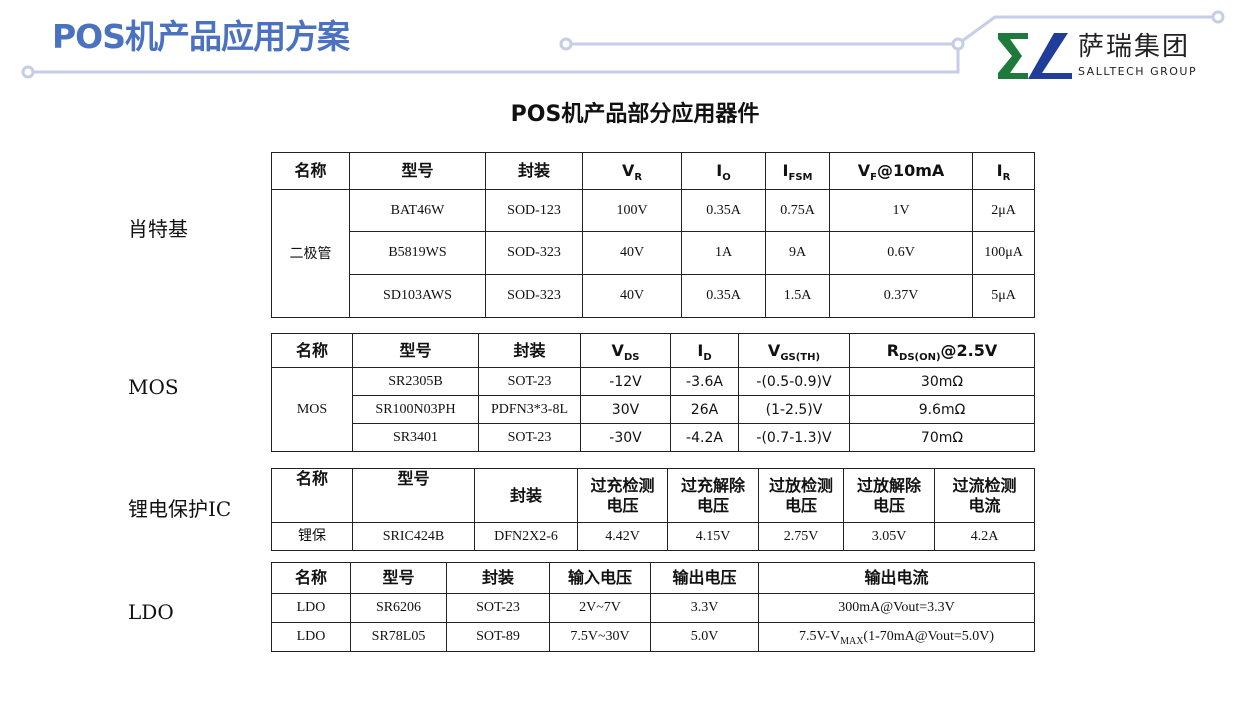 This screenshot has height=703, width=1256. What do you see at coordinates (901, 253) in the screenshot?
I see `table-cell: 0.6V` at bounding box center [901, 253].